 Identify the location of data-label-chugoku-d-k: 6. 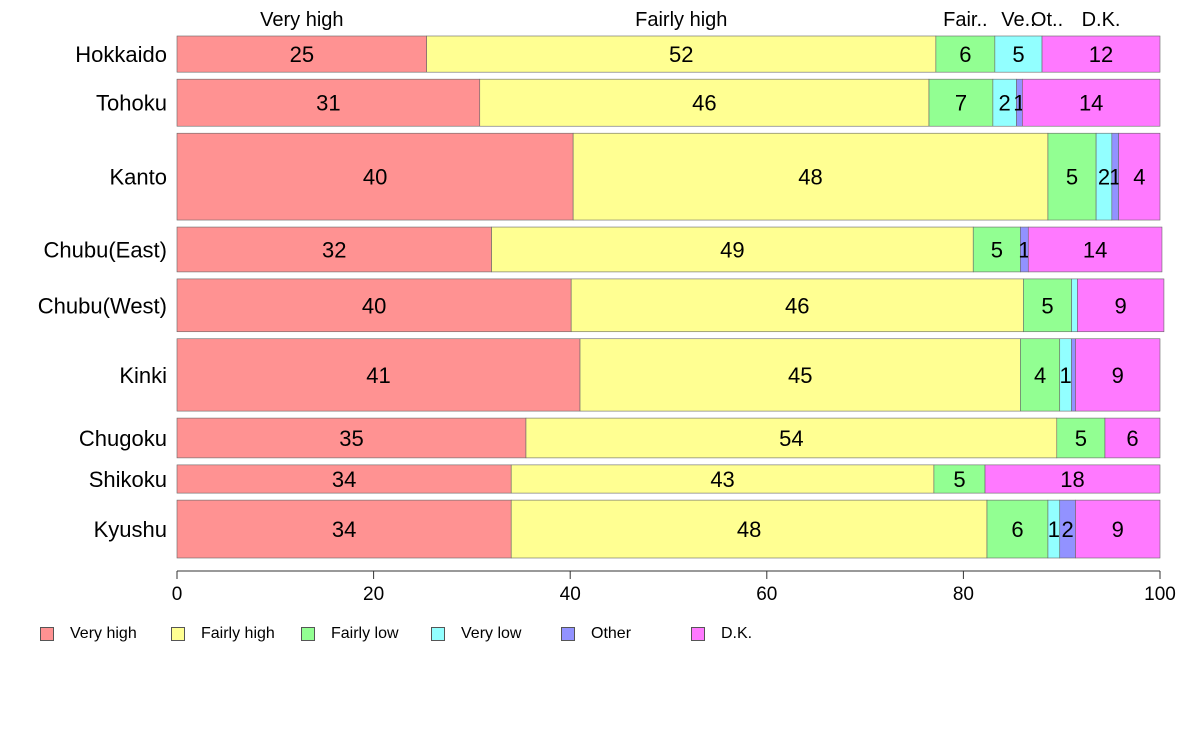
(1132, 438).